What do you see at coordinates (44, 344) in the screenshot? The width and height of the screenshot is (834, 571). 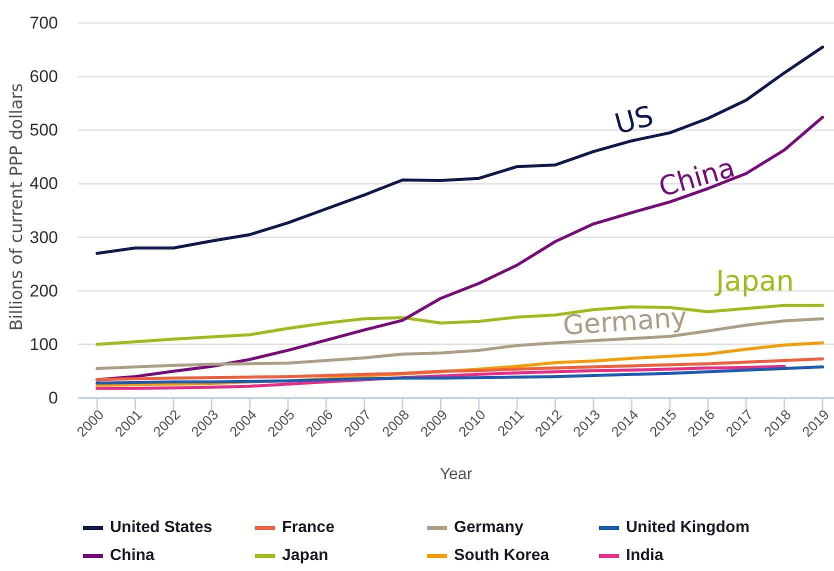 I see `y-tick-label: 100` at bounding box center [44, 344].